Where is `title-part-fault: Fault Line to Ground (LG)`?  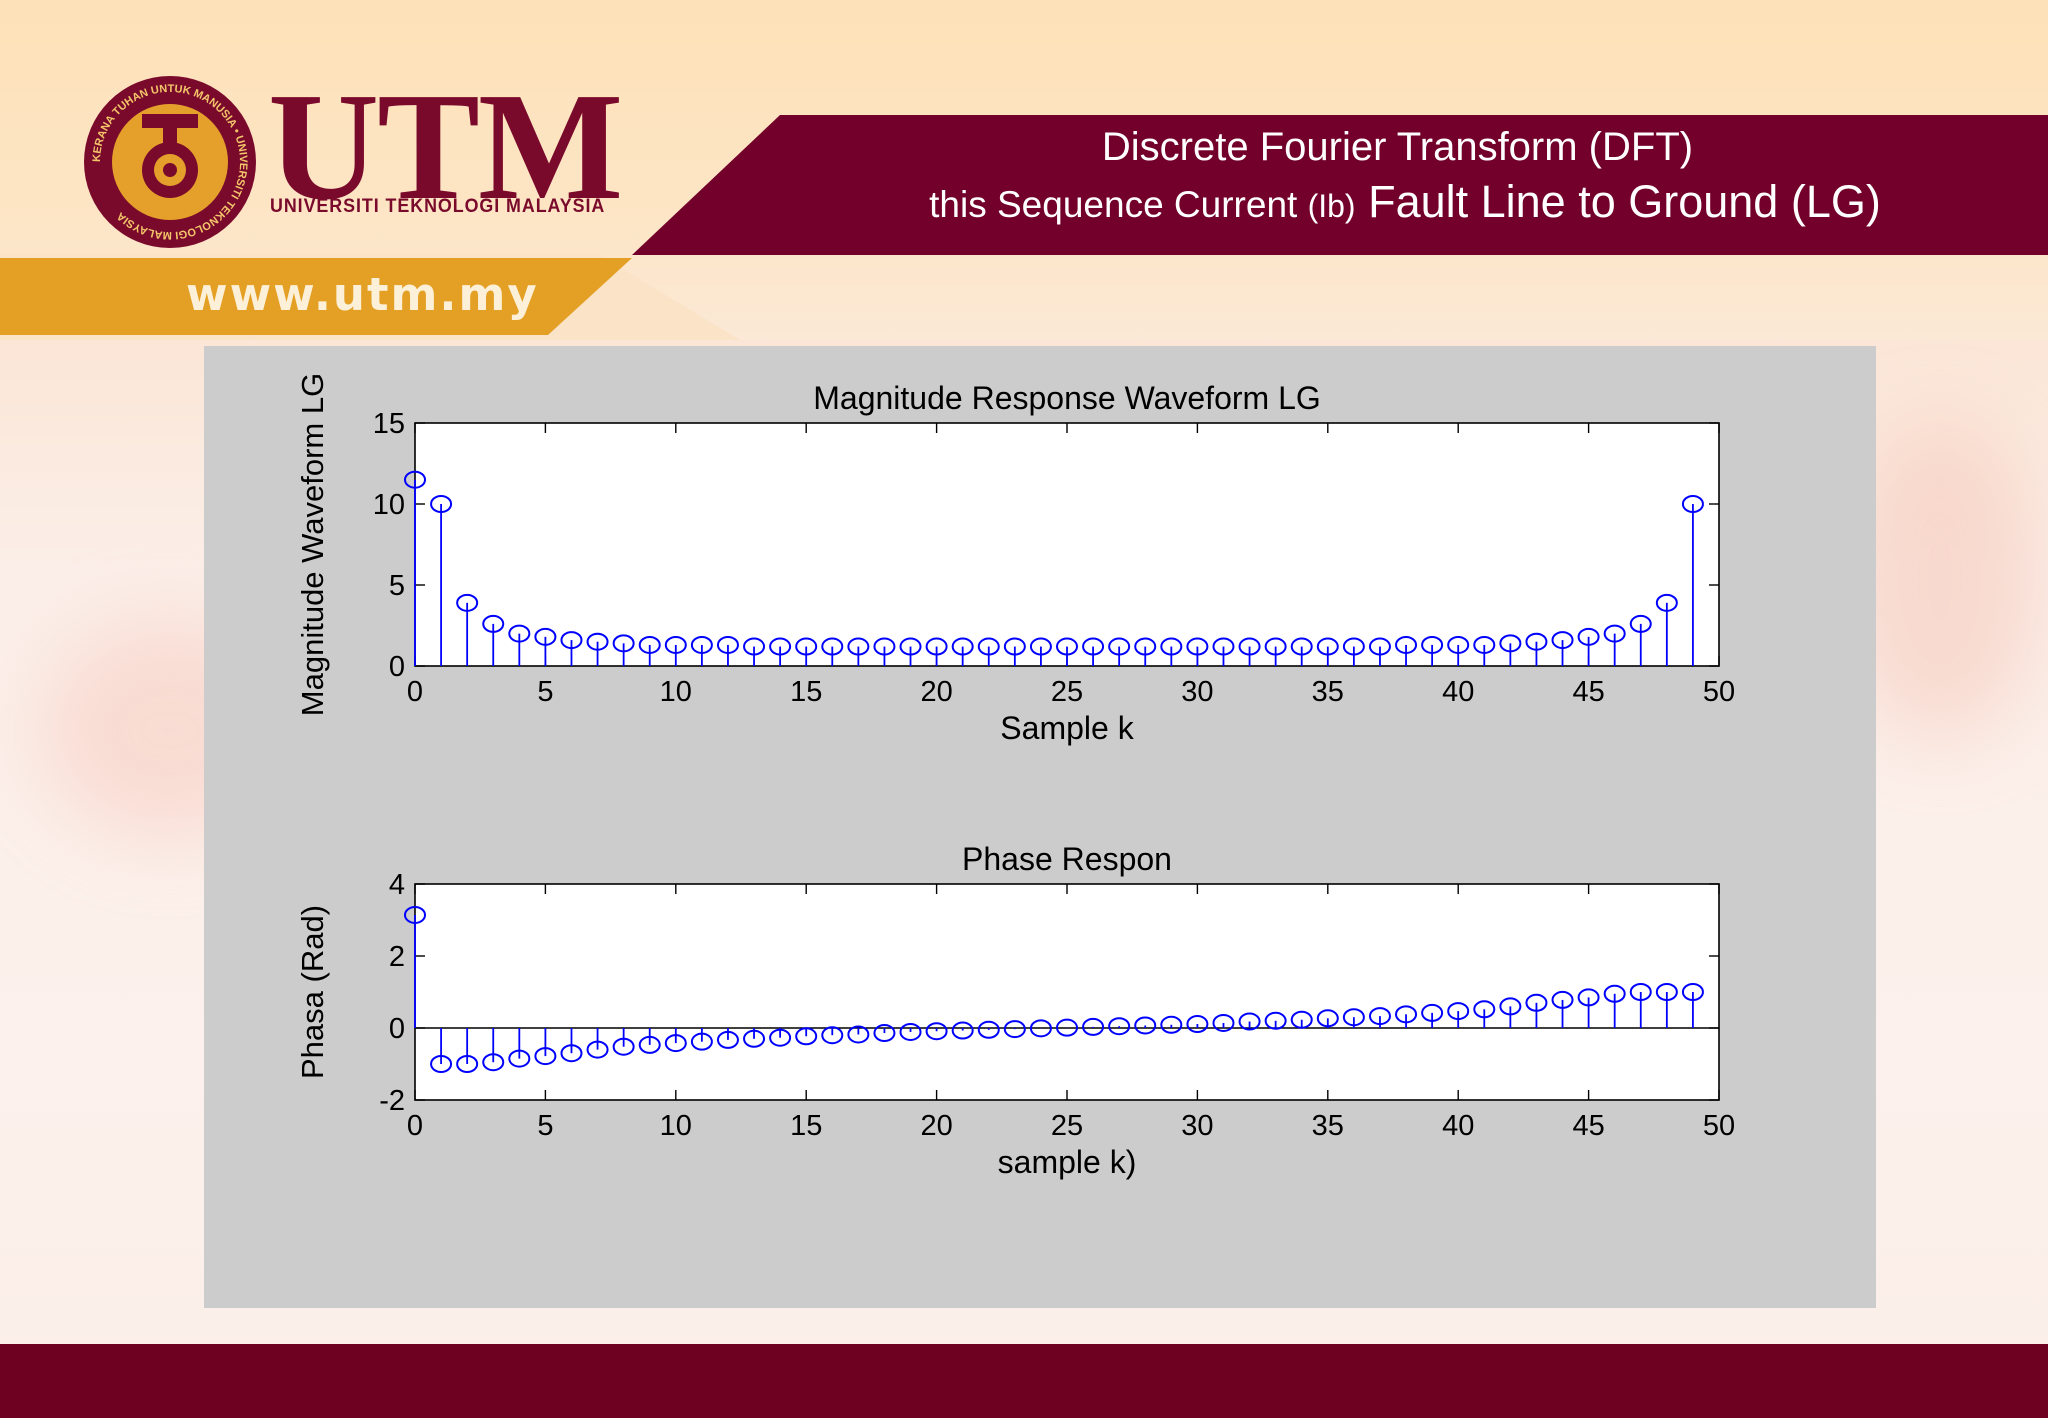 title-part-fault: Fault Line to Ground (LG) is located at coordinates (1618, 201).